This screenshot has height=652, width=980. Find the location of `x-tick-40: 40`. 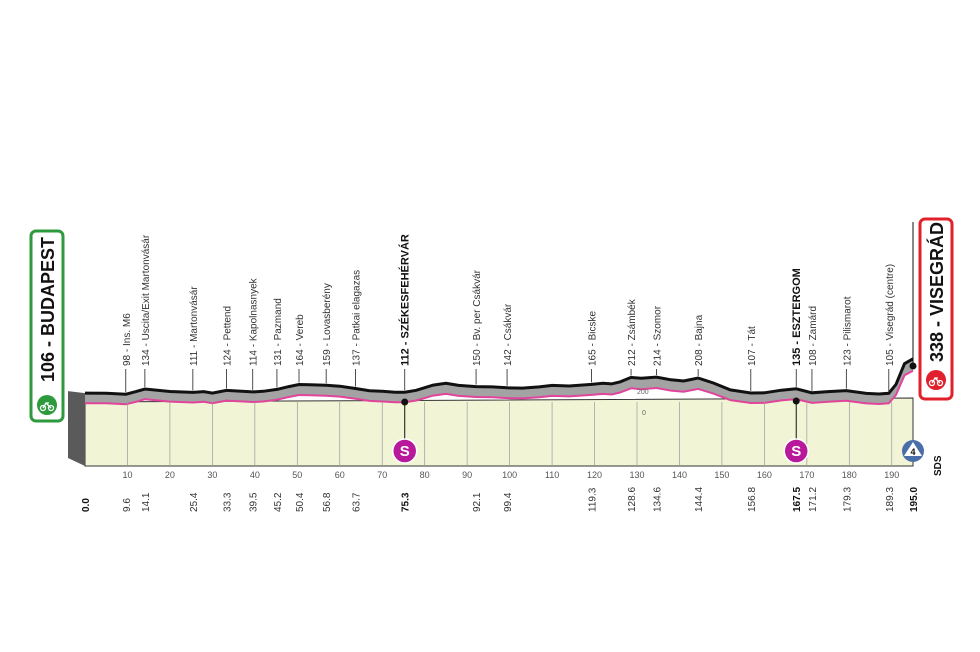

x-tick-40: 40 is located at coordinates (255, 475).